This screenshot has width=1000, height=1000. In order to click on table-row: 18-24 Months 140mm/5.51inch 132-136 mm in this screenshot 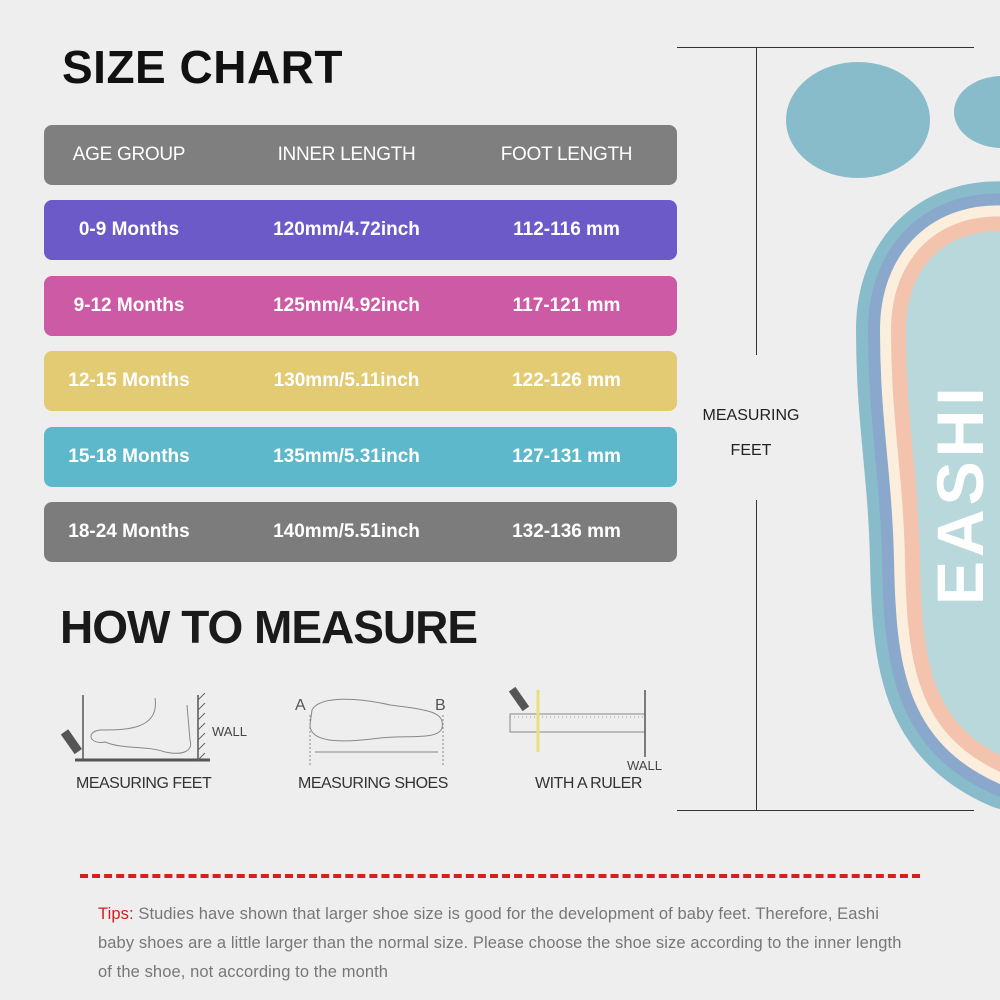, I will do `click(360, 532)`.